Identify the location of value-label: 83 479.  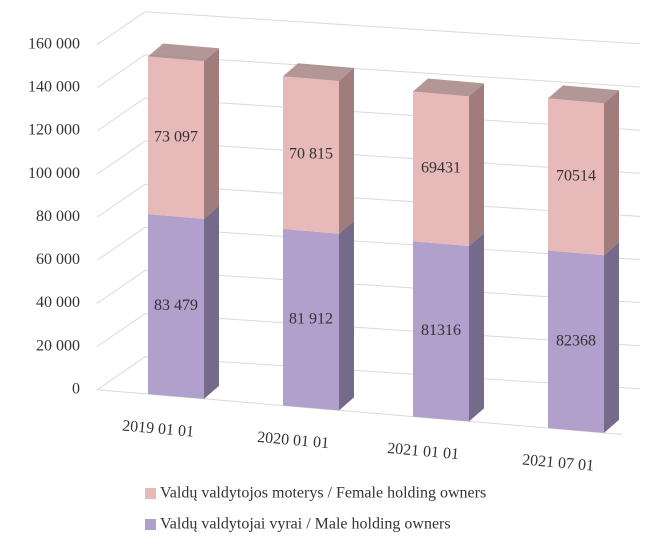
(176, 305).